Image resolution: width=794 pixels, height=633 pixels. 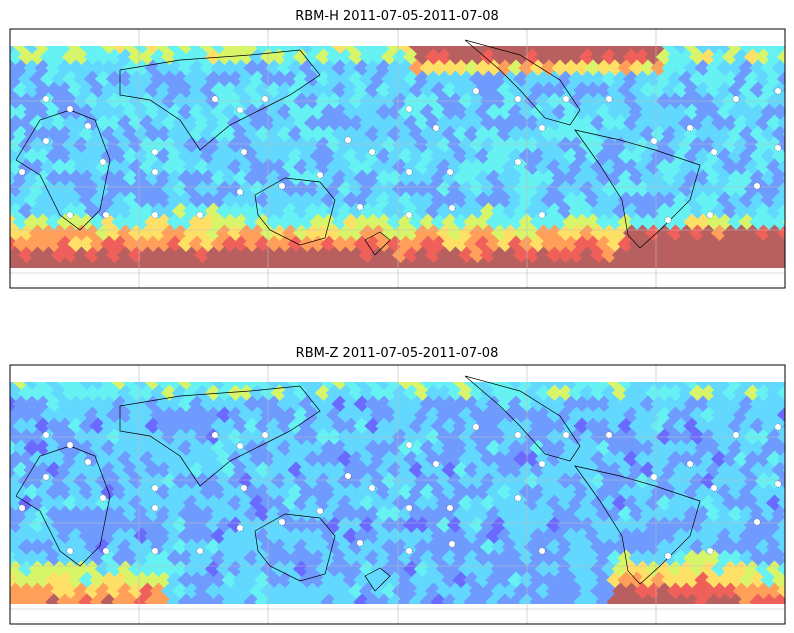 What do you see at coordinates (397, 16) in the screenshot?
I see `panel-title: RBM-H 2011-07-05-2011-07-08` at bounding box center [397, 16].